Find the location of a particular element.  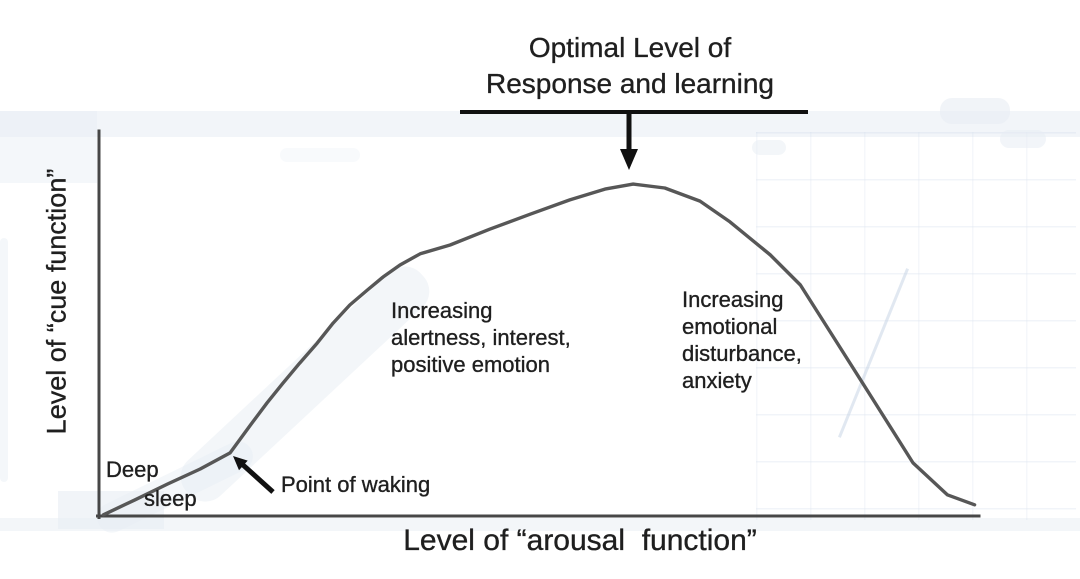

waking-arrow-stem is located at coordinates (258, 478).